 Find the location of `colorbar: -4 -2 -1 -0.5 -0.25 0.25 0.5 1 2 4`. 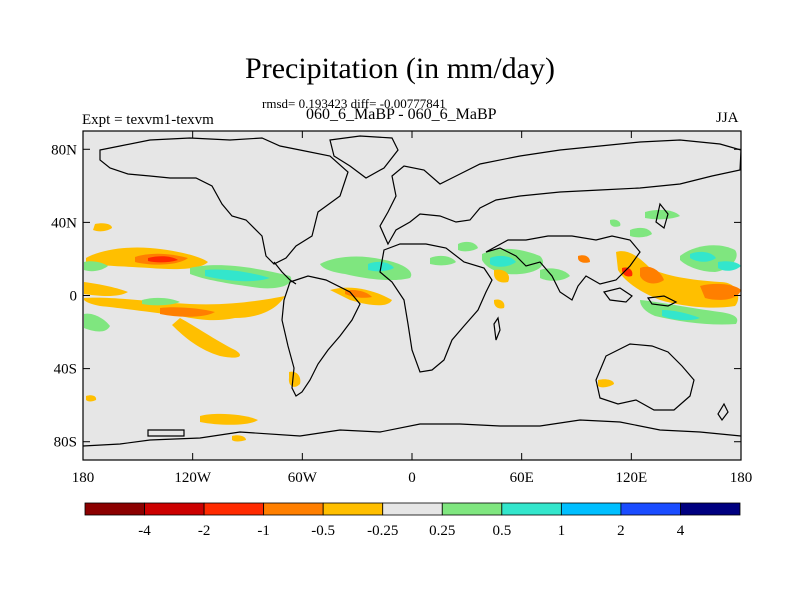

colorbar: -4 -2 -1 -0.5 -0.25 0.25 0.5 1 2 4 is located at coordinates (412, 521).